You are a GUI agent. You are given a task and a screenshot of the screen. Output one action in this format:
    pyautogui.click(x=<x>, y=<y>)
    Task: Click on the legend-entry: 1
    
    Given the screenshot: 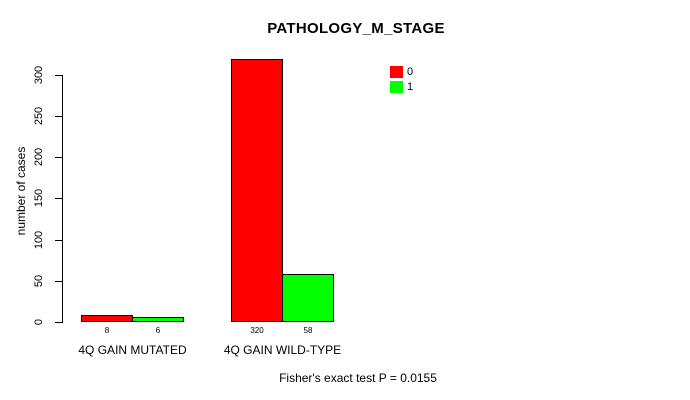 What is the action you would take?
    pyautogui.click(x=420, y=88)
    